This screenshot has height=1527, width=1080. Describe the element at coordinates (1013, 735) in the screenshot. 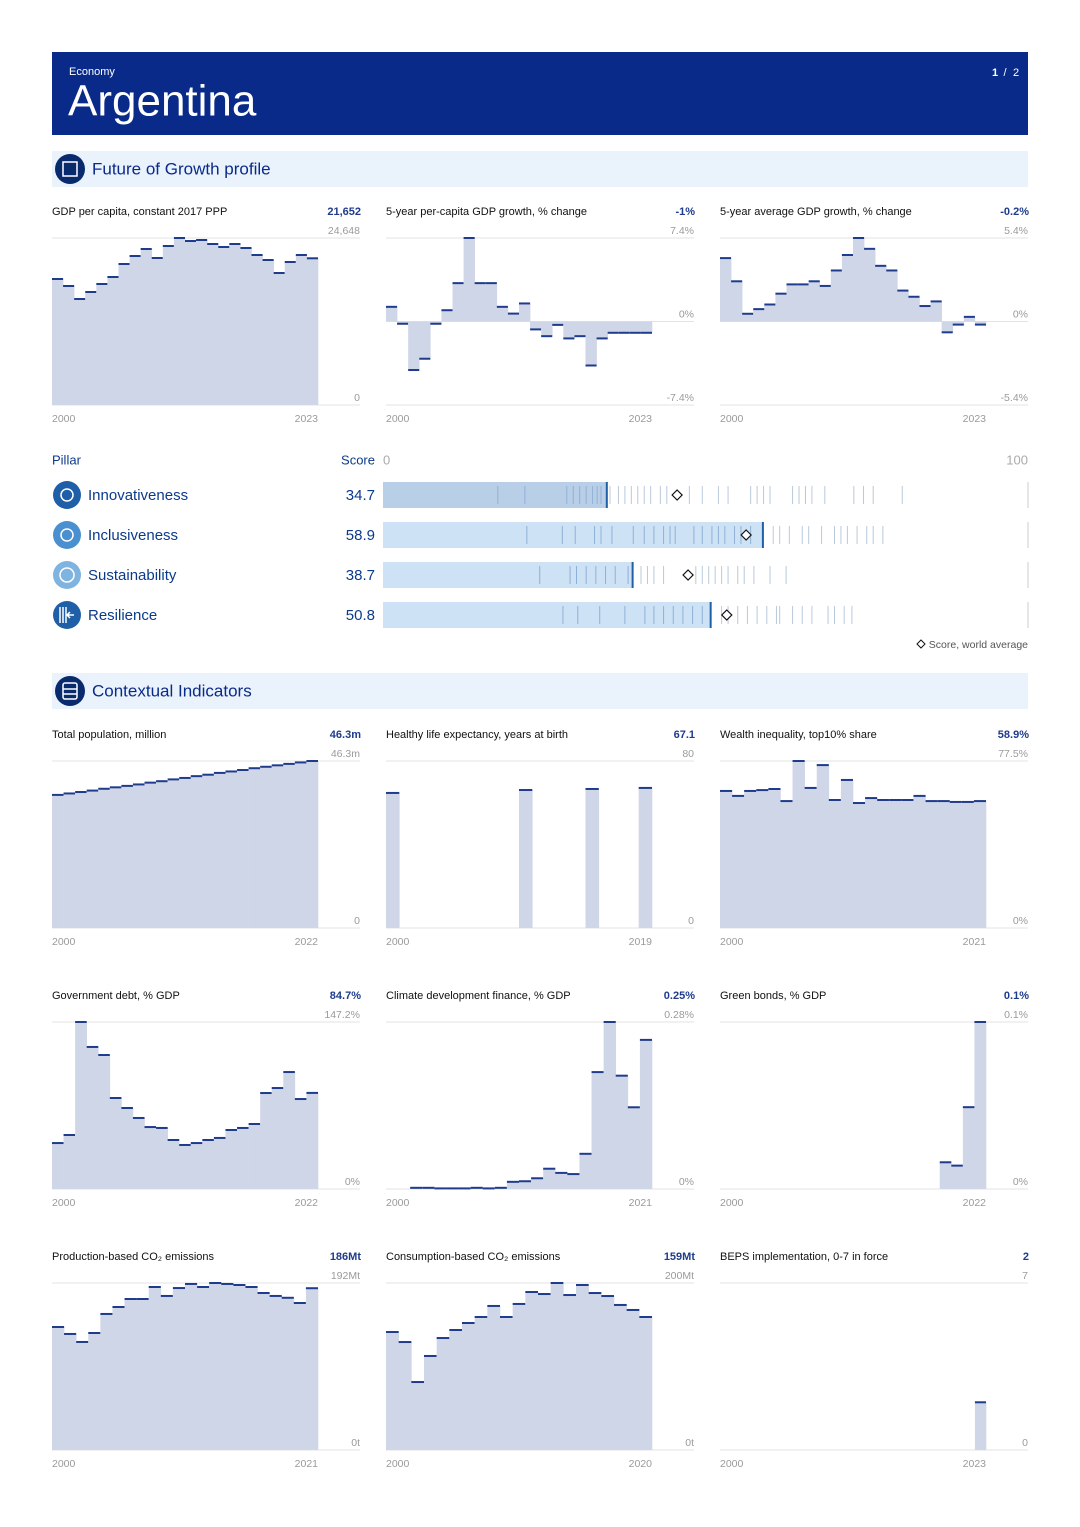

I see `headline-value: 58.9%` at that location.